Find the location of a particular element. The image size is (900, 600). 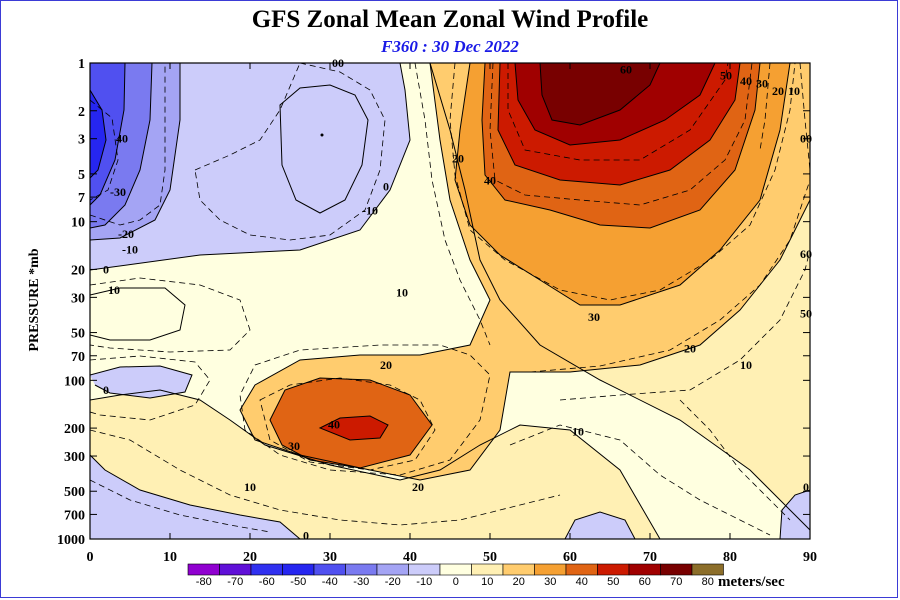

colorbar-label: -30 is located at coordinates (361, 582).